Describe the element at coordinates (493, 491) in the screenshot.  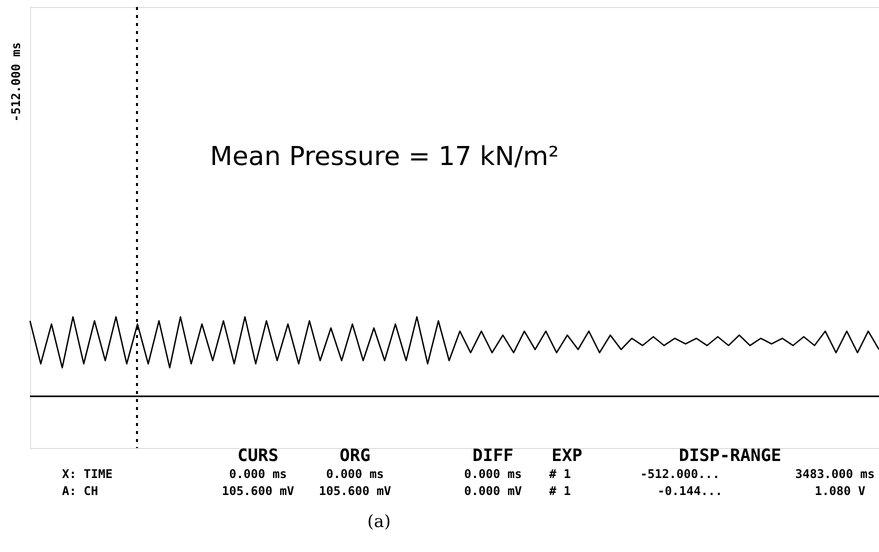
I see `text: 0.000 mV` at that location.